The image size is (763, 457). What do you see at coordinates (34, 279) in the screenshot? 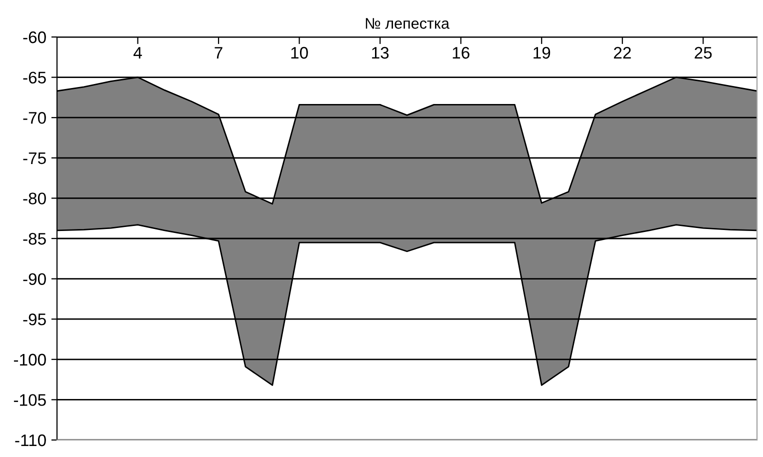
I see `y-tick-label: -90` at bounding box center [34, 279].